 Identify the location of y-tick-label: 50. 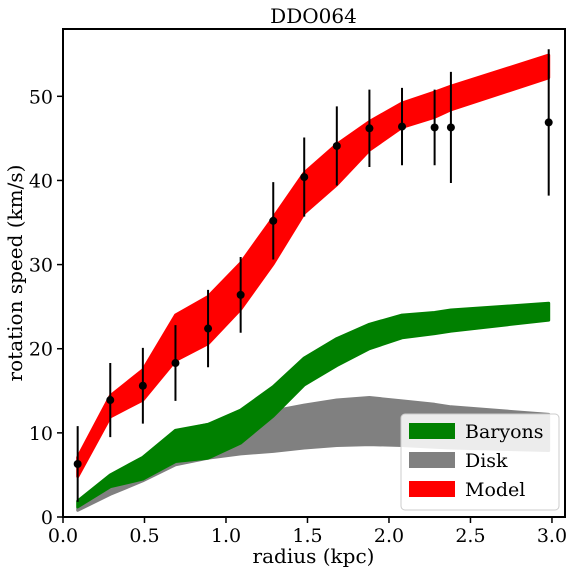
(41, 97).